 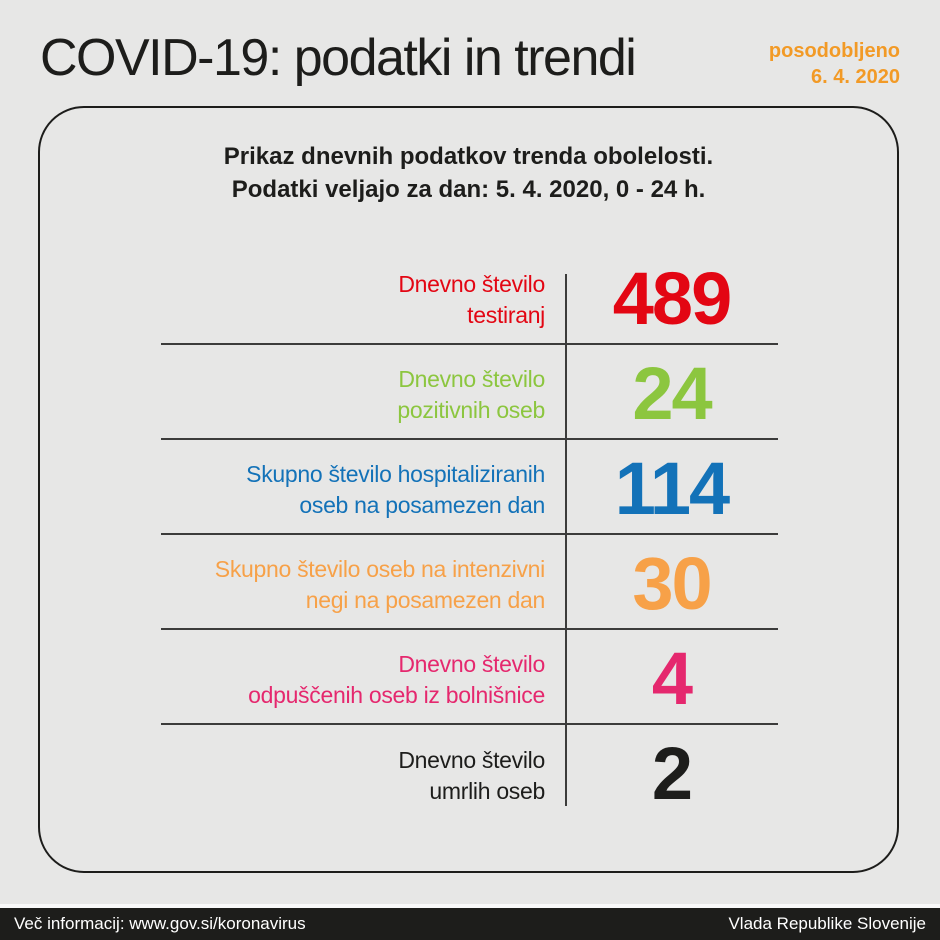 I want to click on stat-label-line2: testiranj, so click(x=506, y=314).